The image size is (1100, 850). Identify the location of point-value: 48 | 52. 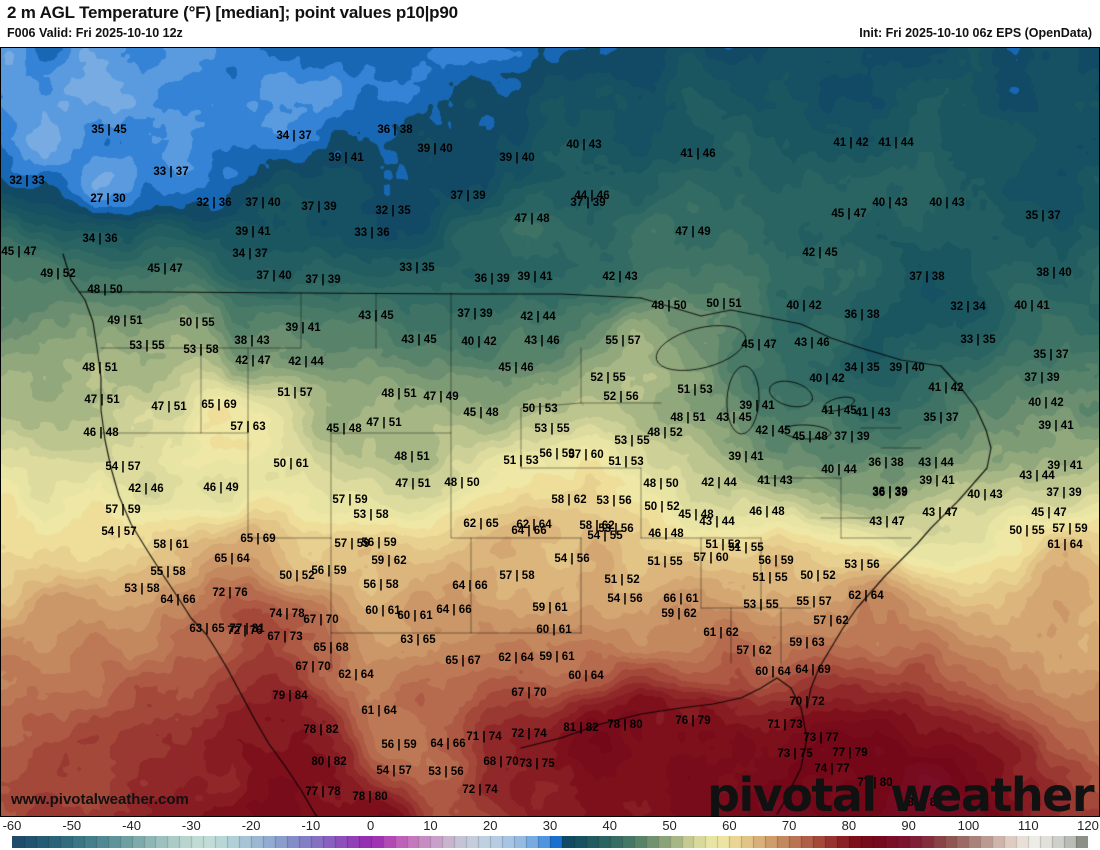
(665, 433).